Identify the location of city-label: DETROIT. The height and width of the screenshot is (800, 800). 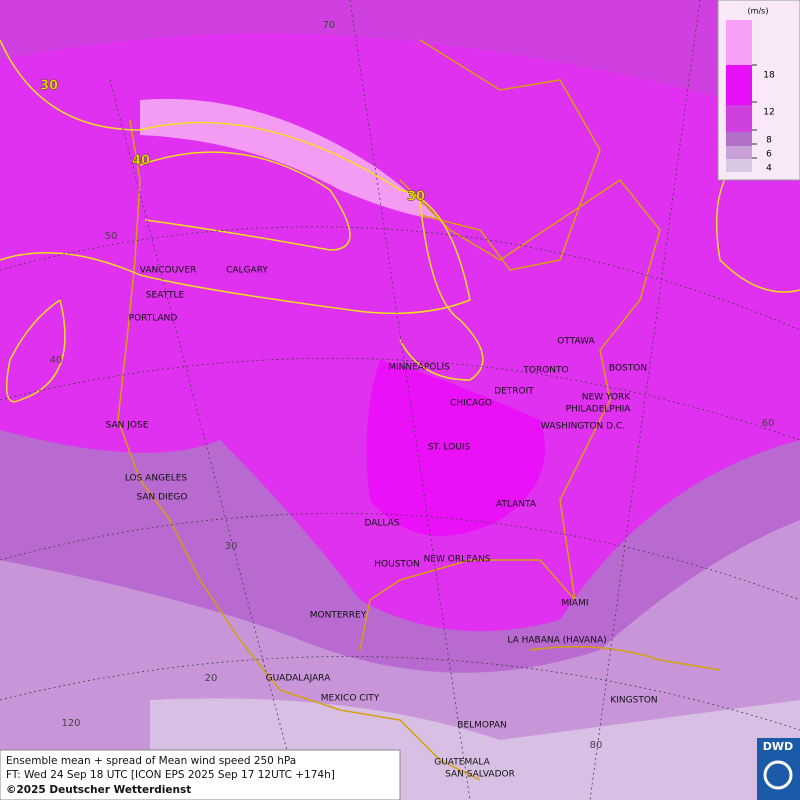
(514, 392).